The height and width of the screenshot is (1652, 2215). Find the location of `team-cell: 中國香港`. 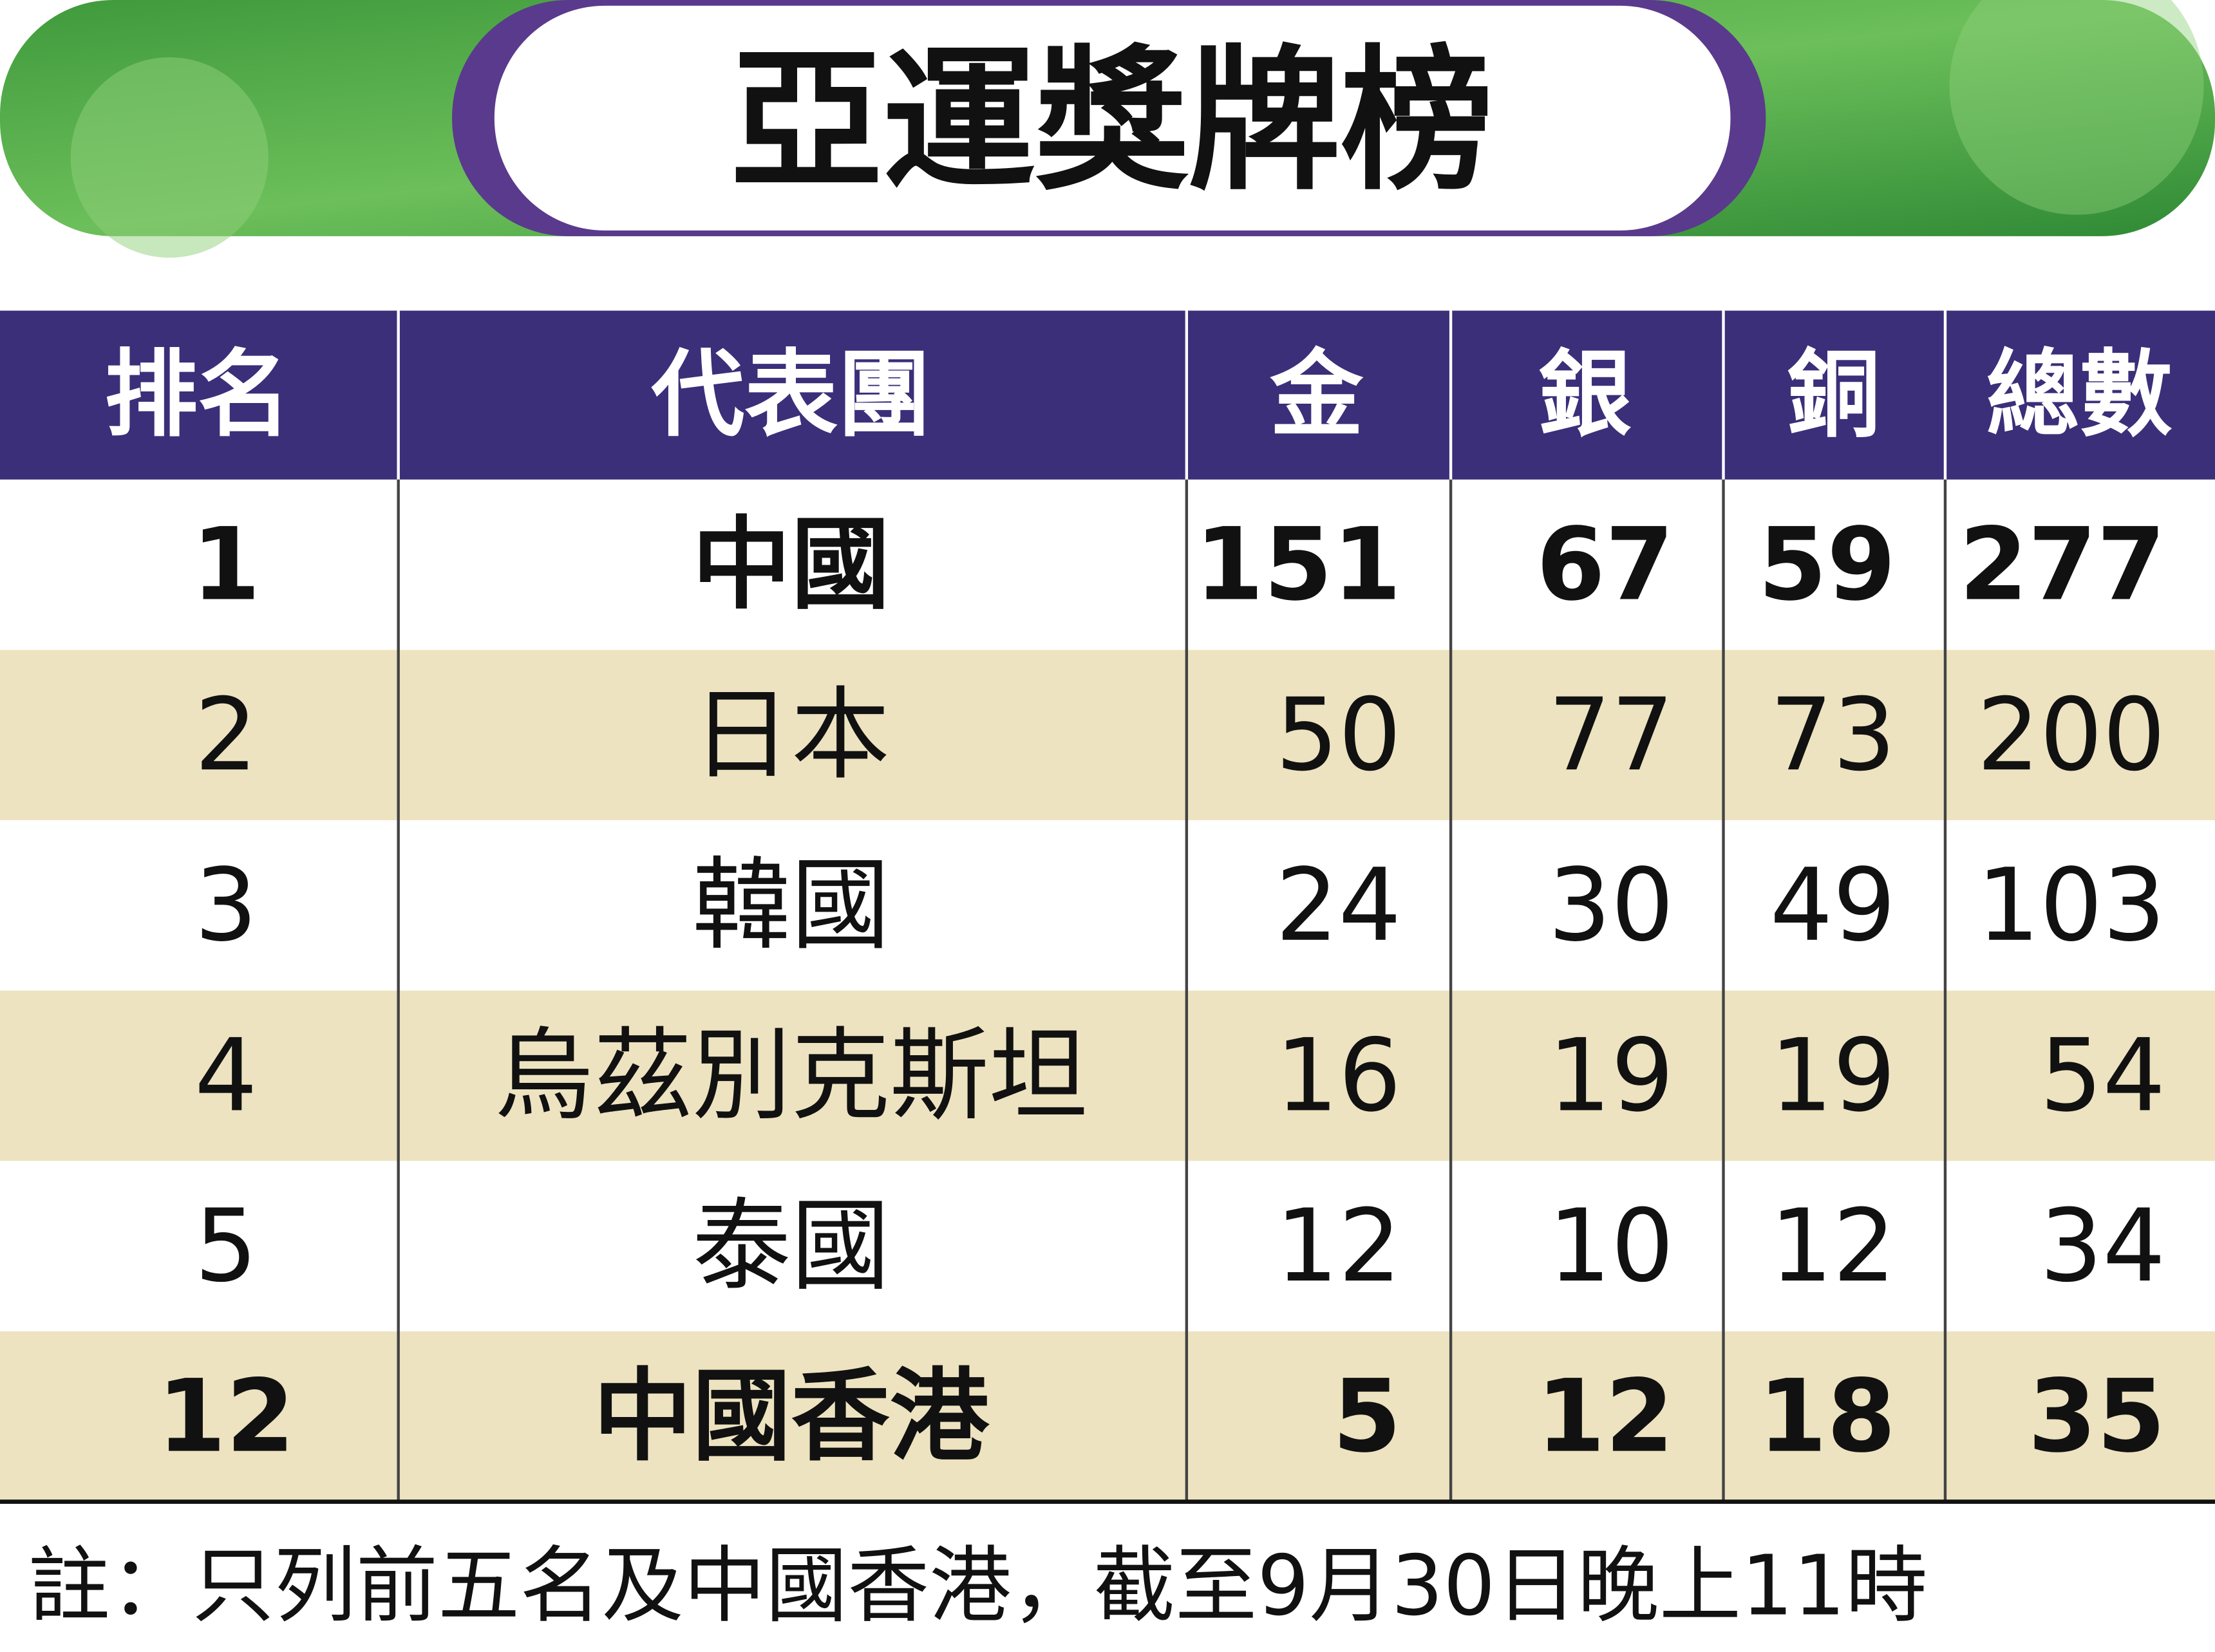

team-cell: 中國香港 is located at coordinates (792, 1416).